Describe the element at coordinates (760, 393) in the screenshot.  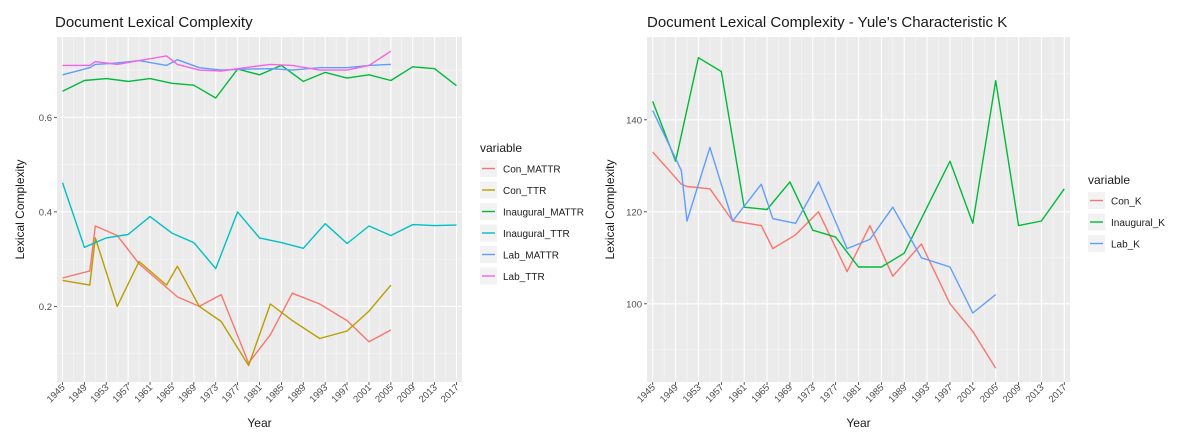
I see `right-x-tick-label: 1965` at that location.